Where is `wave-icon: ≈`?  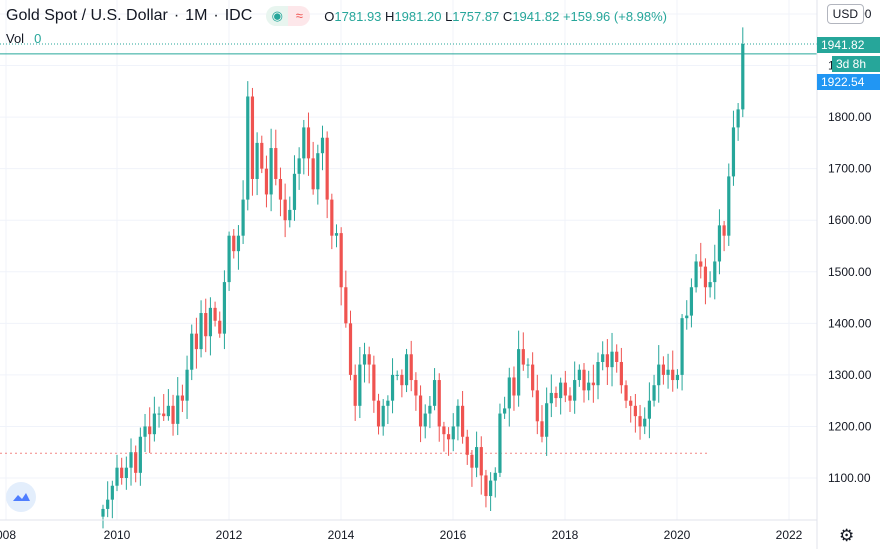
wave-icon: ≈ is located at coordinates (299, 16).